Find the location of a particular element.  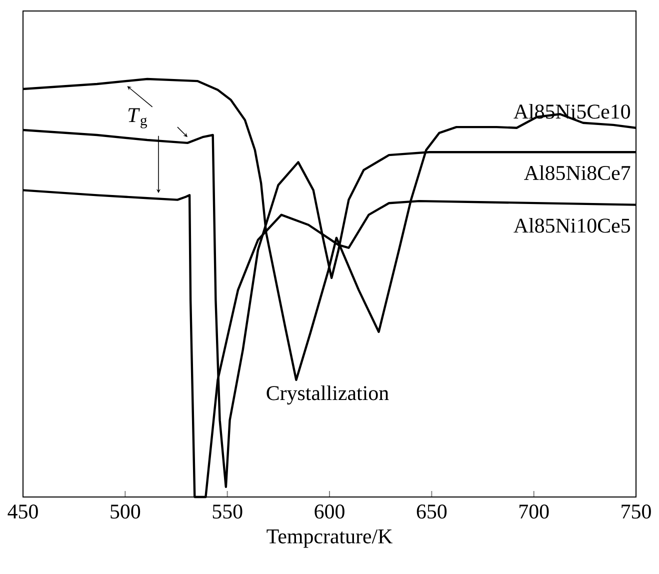

annotation: Crystallization is located at coordinates (327, 395).